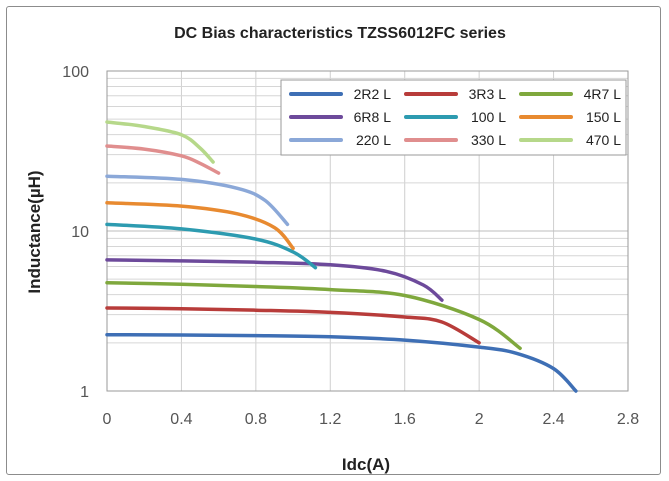 This screenshot has height=481, width=669. What do you see at coordinates (603, 94) in the screenshot?
I see `legend-label-2: 4R7 L` at bounding box center [603, 94].